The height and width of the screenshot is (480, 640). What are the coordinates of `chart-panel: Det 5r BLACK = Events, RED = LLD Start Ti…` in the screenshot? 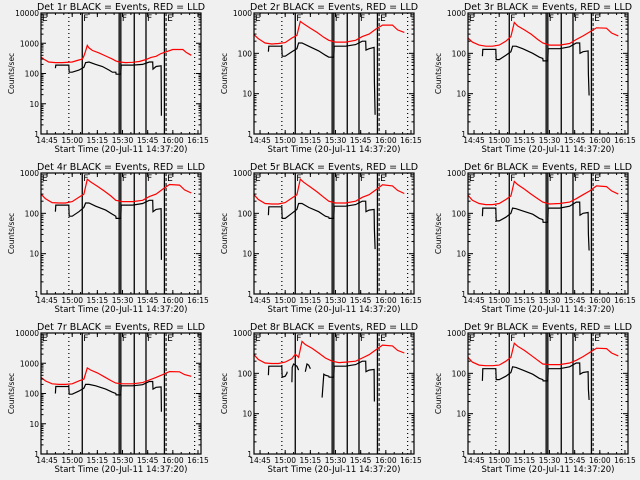 It's located at (321, 238).